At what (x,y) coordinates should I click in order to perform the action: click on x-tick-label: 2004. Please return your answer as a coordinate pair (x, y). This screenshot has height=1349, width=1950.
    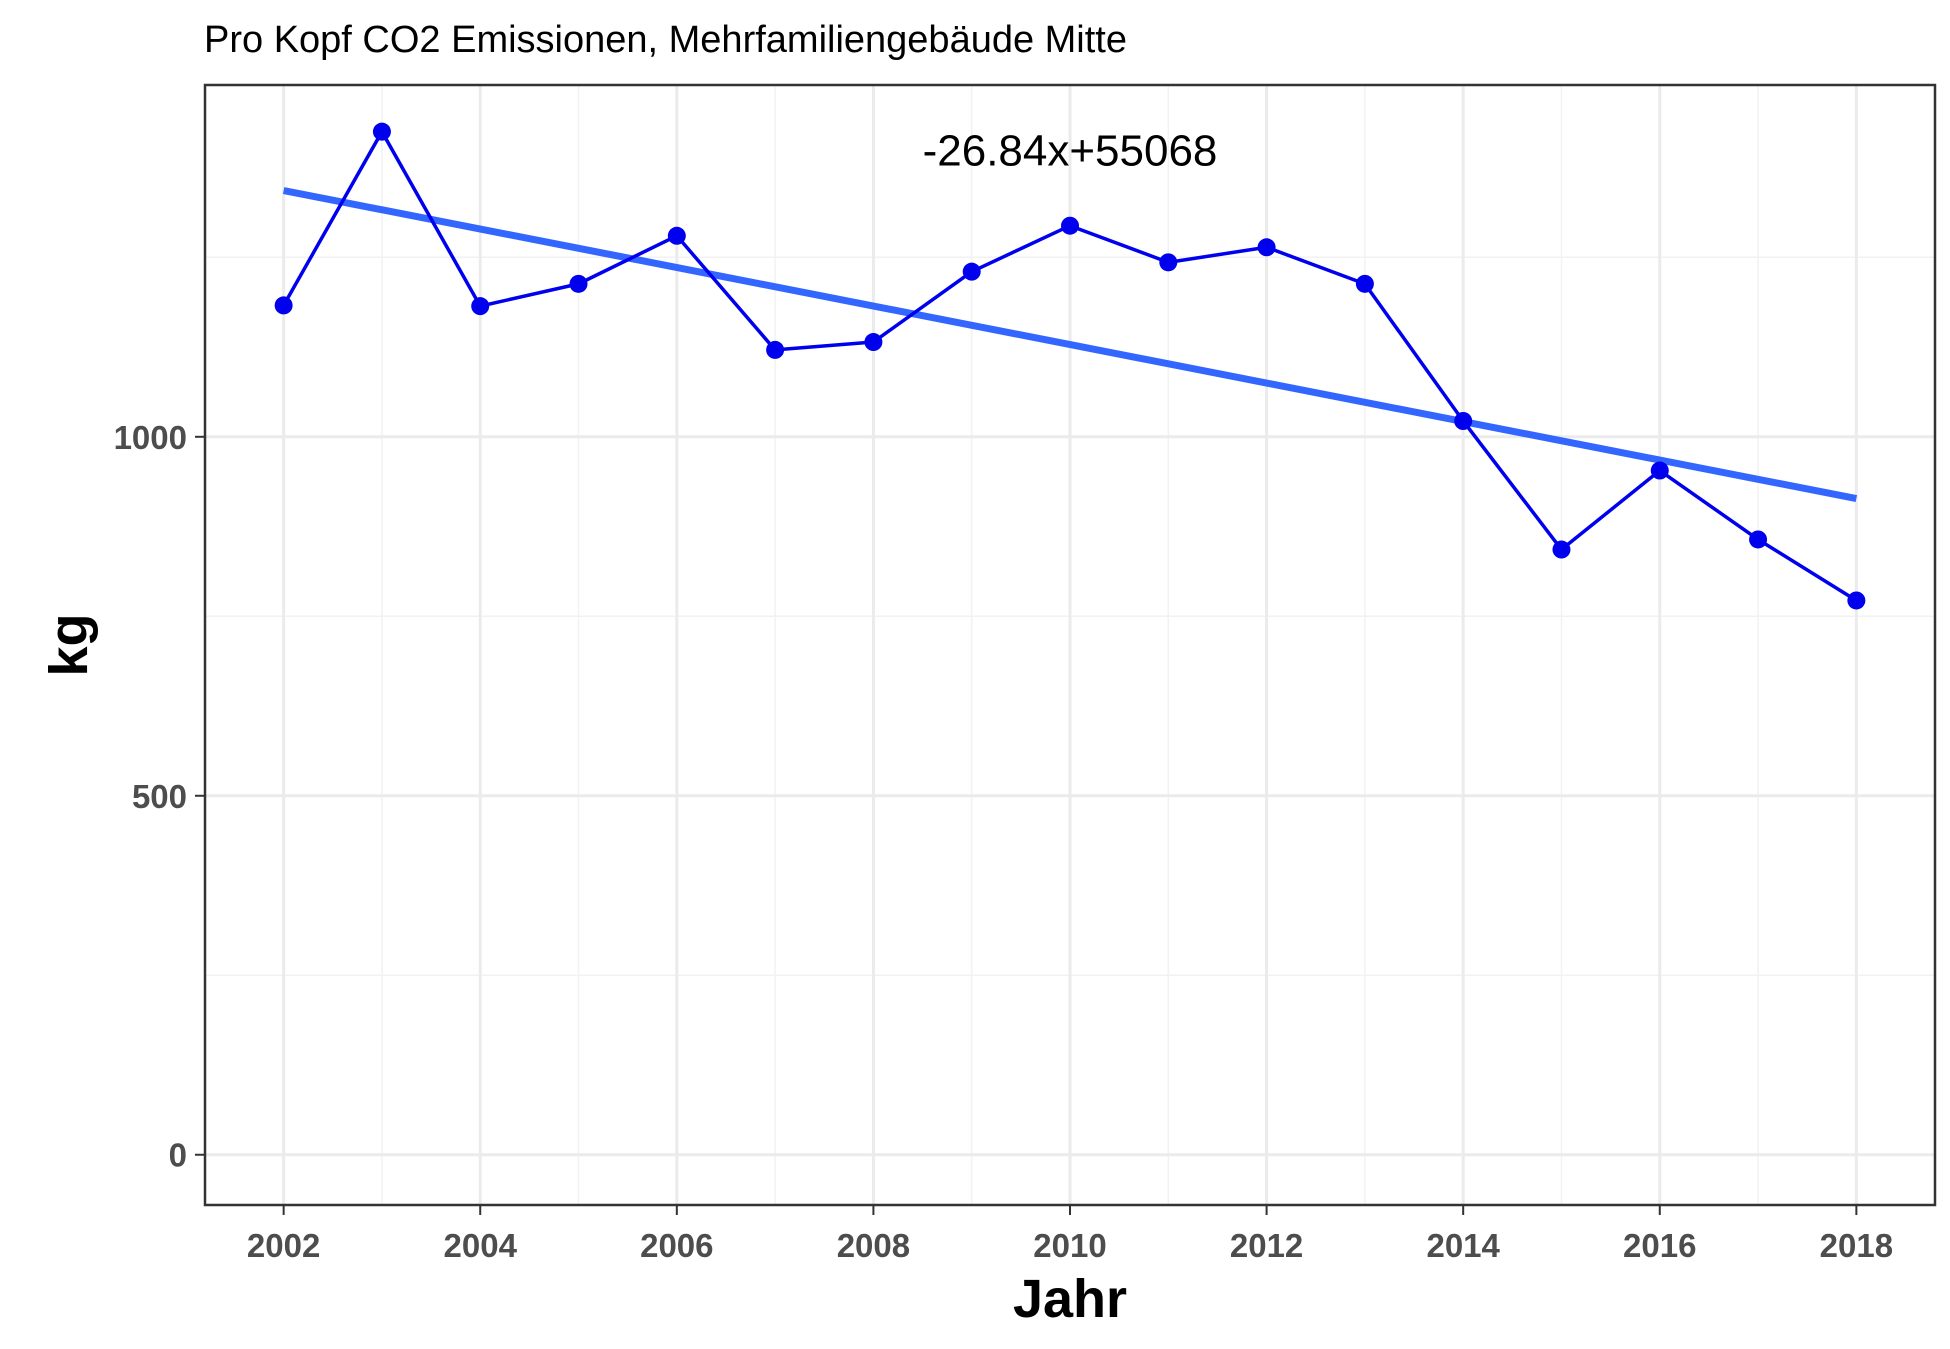
    Looking at the image, I should click on (481, 1245).